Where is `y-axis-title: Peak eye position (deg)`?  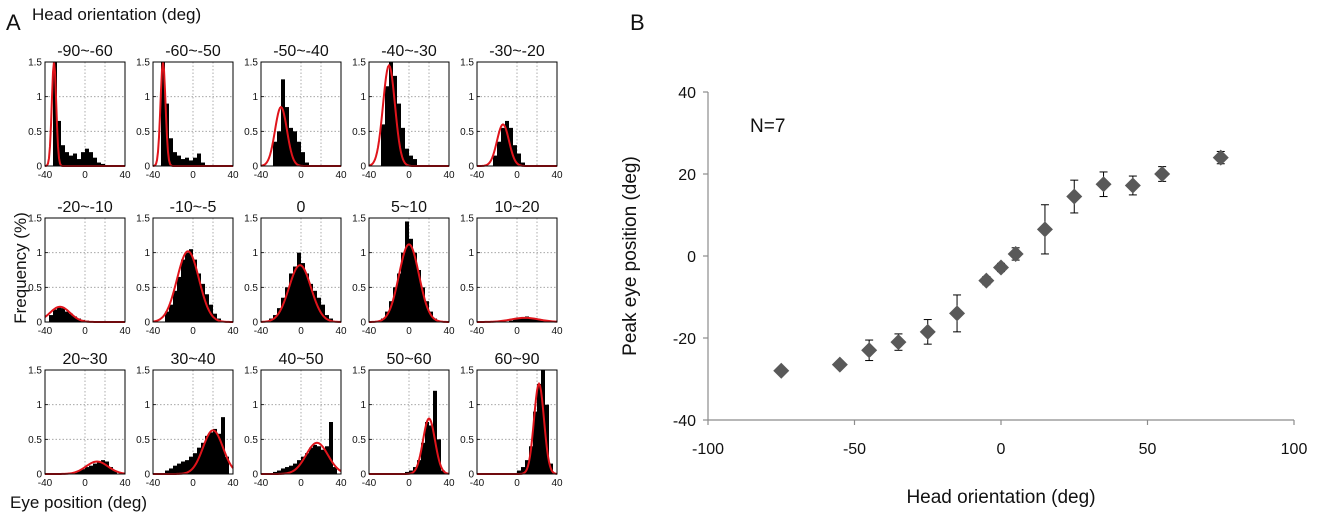
y-axis-title: Peak eye position (deg) is located at coordinates (630, 256).